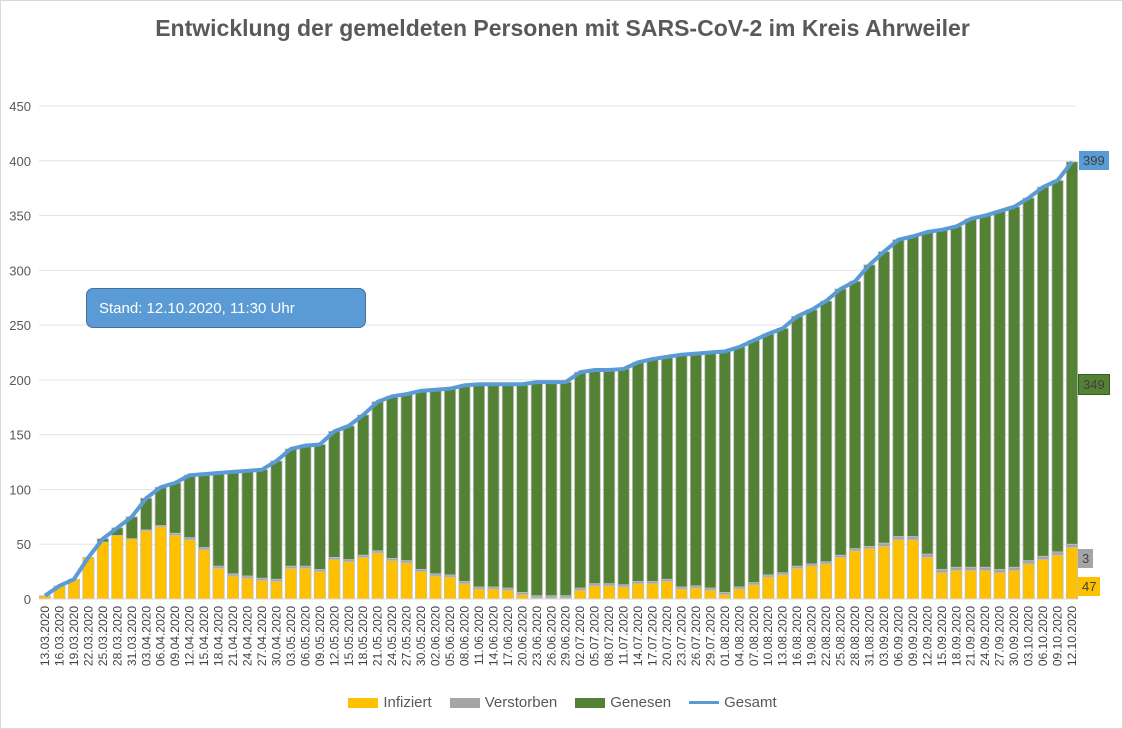 This screenshot has height=729, width=1123. I want to click on x-tick-label: 20.07.2020, so click(667, 636).